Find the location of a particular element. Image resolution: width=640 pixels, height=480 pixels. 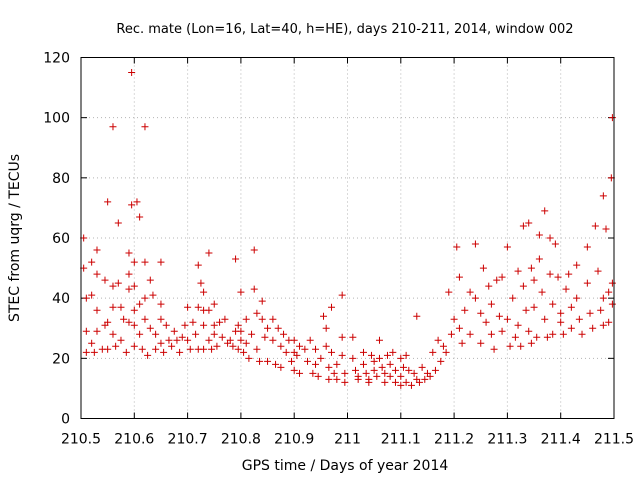

x-tick-label: 211.4 is located at coordinates (561, 440).